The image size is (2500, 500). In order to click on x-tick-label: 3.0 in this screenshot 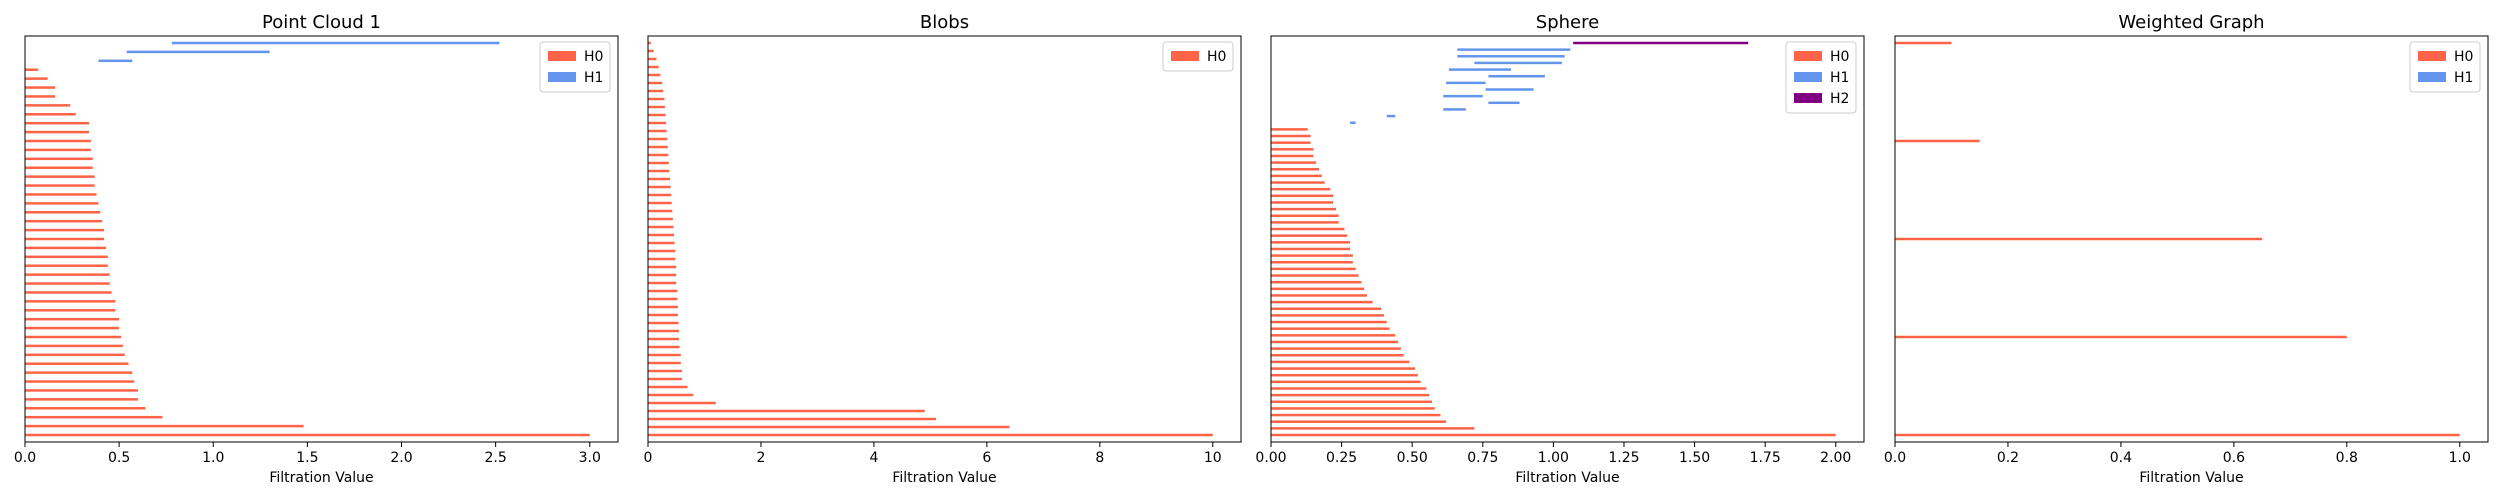, I will do `click(590, 458)`.